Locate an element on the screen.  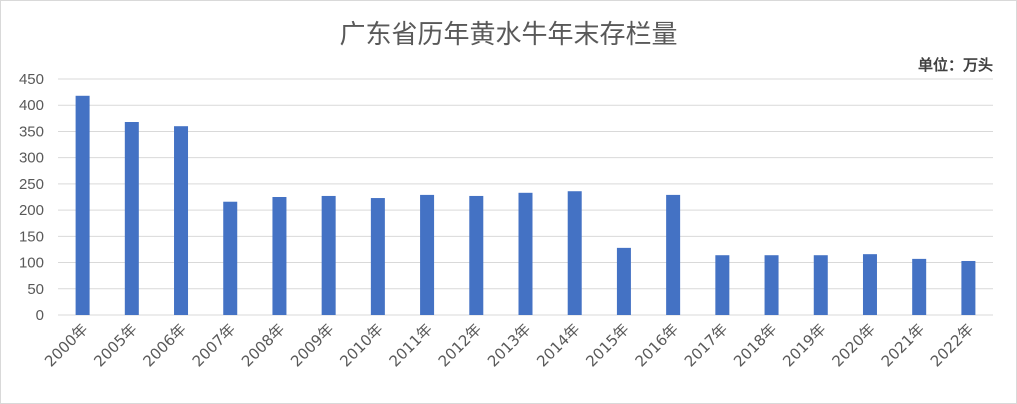
chart-title: 广东省历年黄水牛年末存栏量 is located at coordinates (508, 35).